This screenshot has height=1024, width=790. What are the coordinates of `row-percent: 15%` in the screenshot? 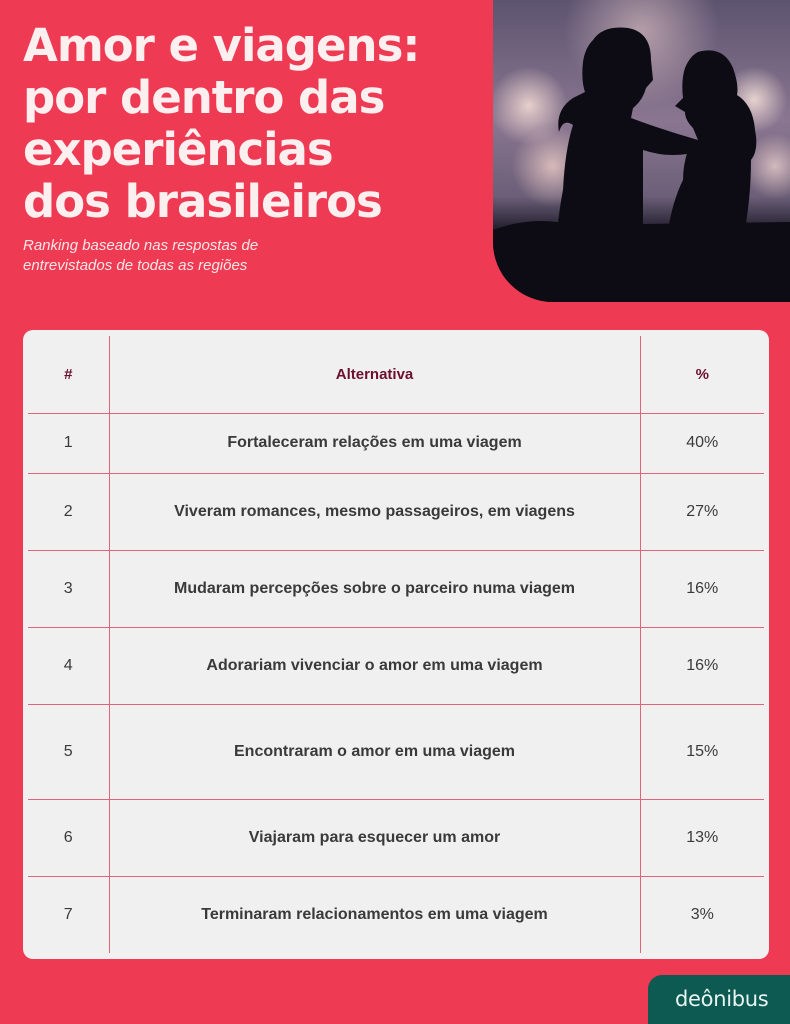 It's located at (702, 752).